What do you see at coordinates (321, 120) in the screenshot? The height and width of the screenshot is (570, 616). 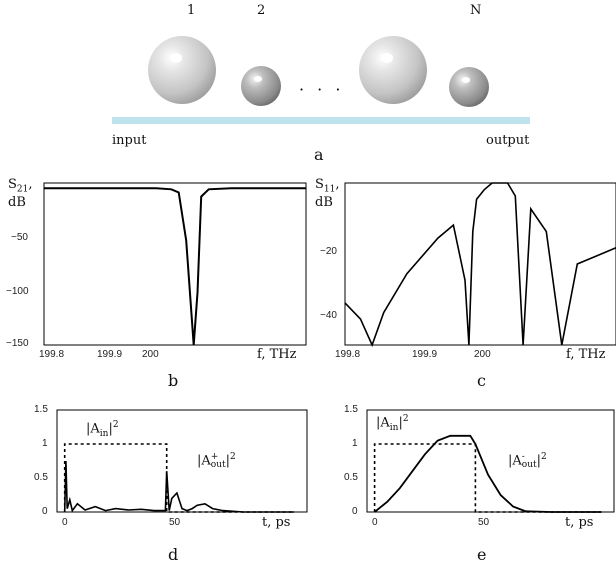 I see `waveguide` at bounding box center [321, 120].